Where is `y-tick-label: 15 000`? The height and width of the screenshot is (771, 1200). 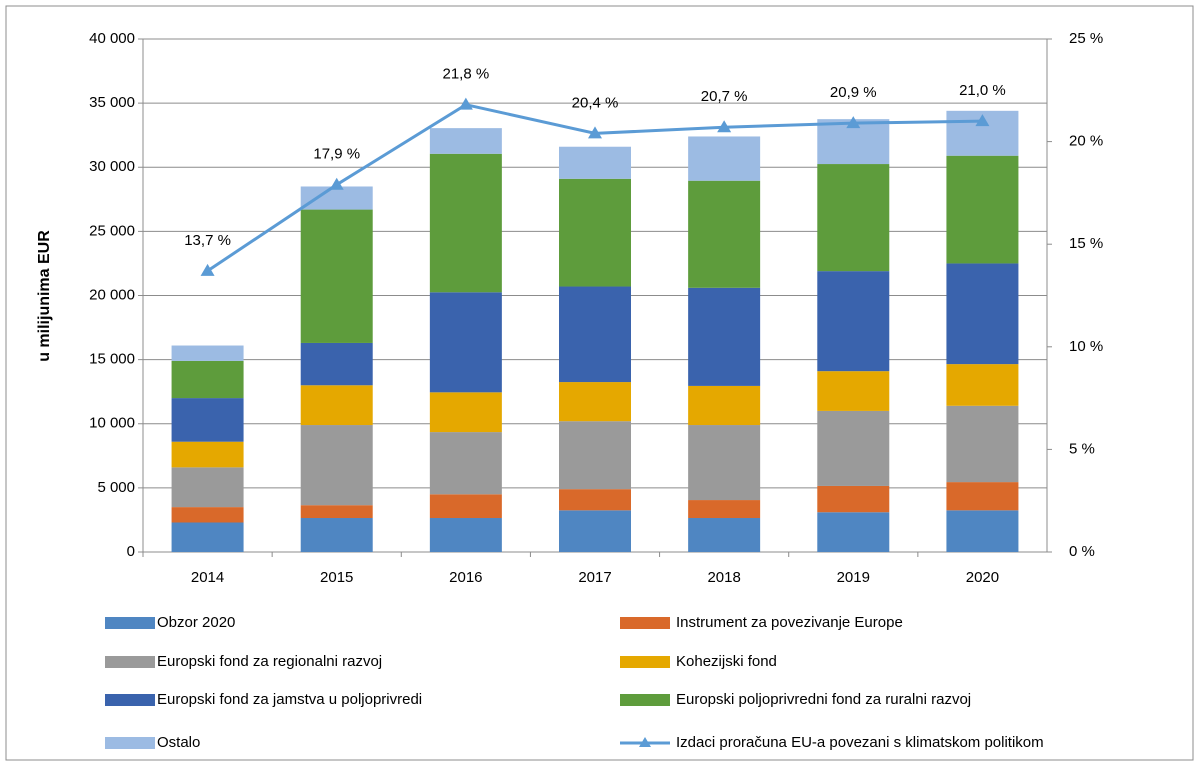
y-tick-label: 15 000 is located at coordinates (112, 359).